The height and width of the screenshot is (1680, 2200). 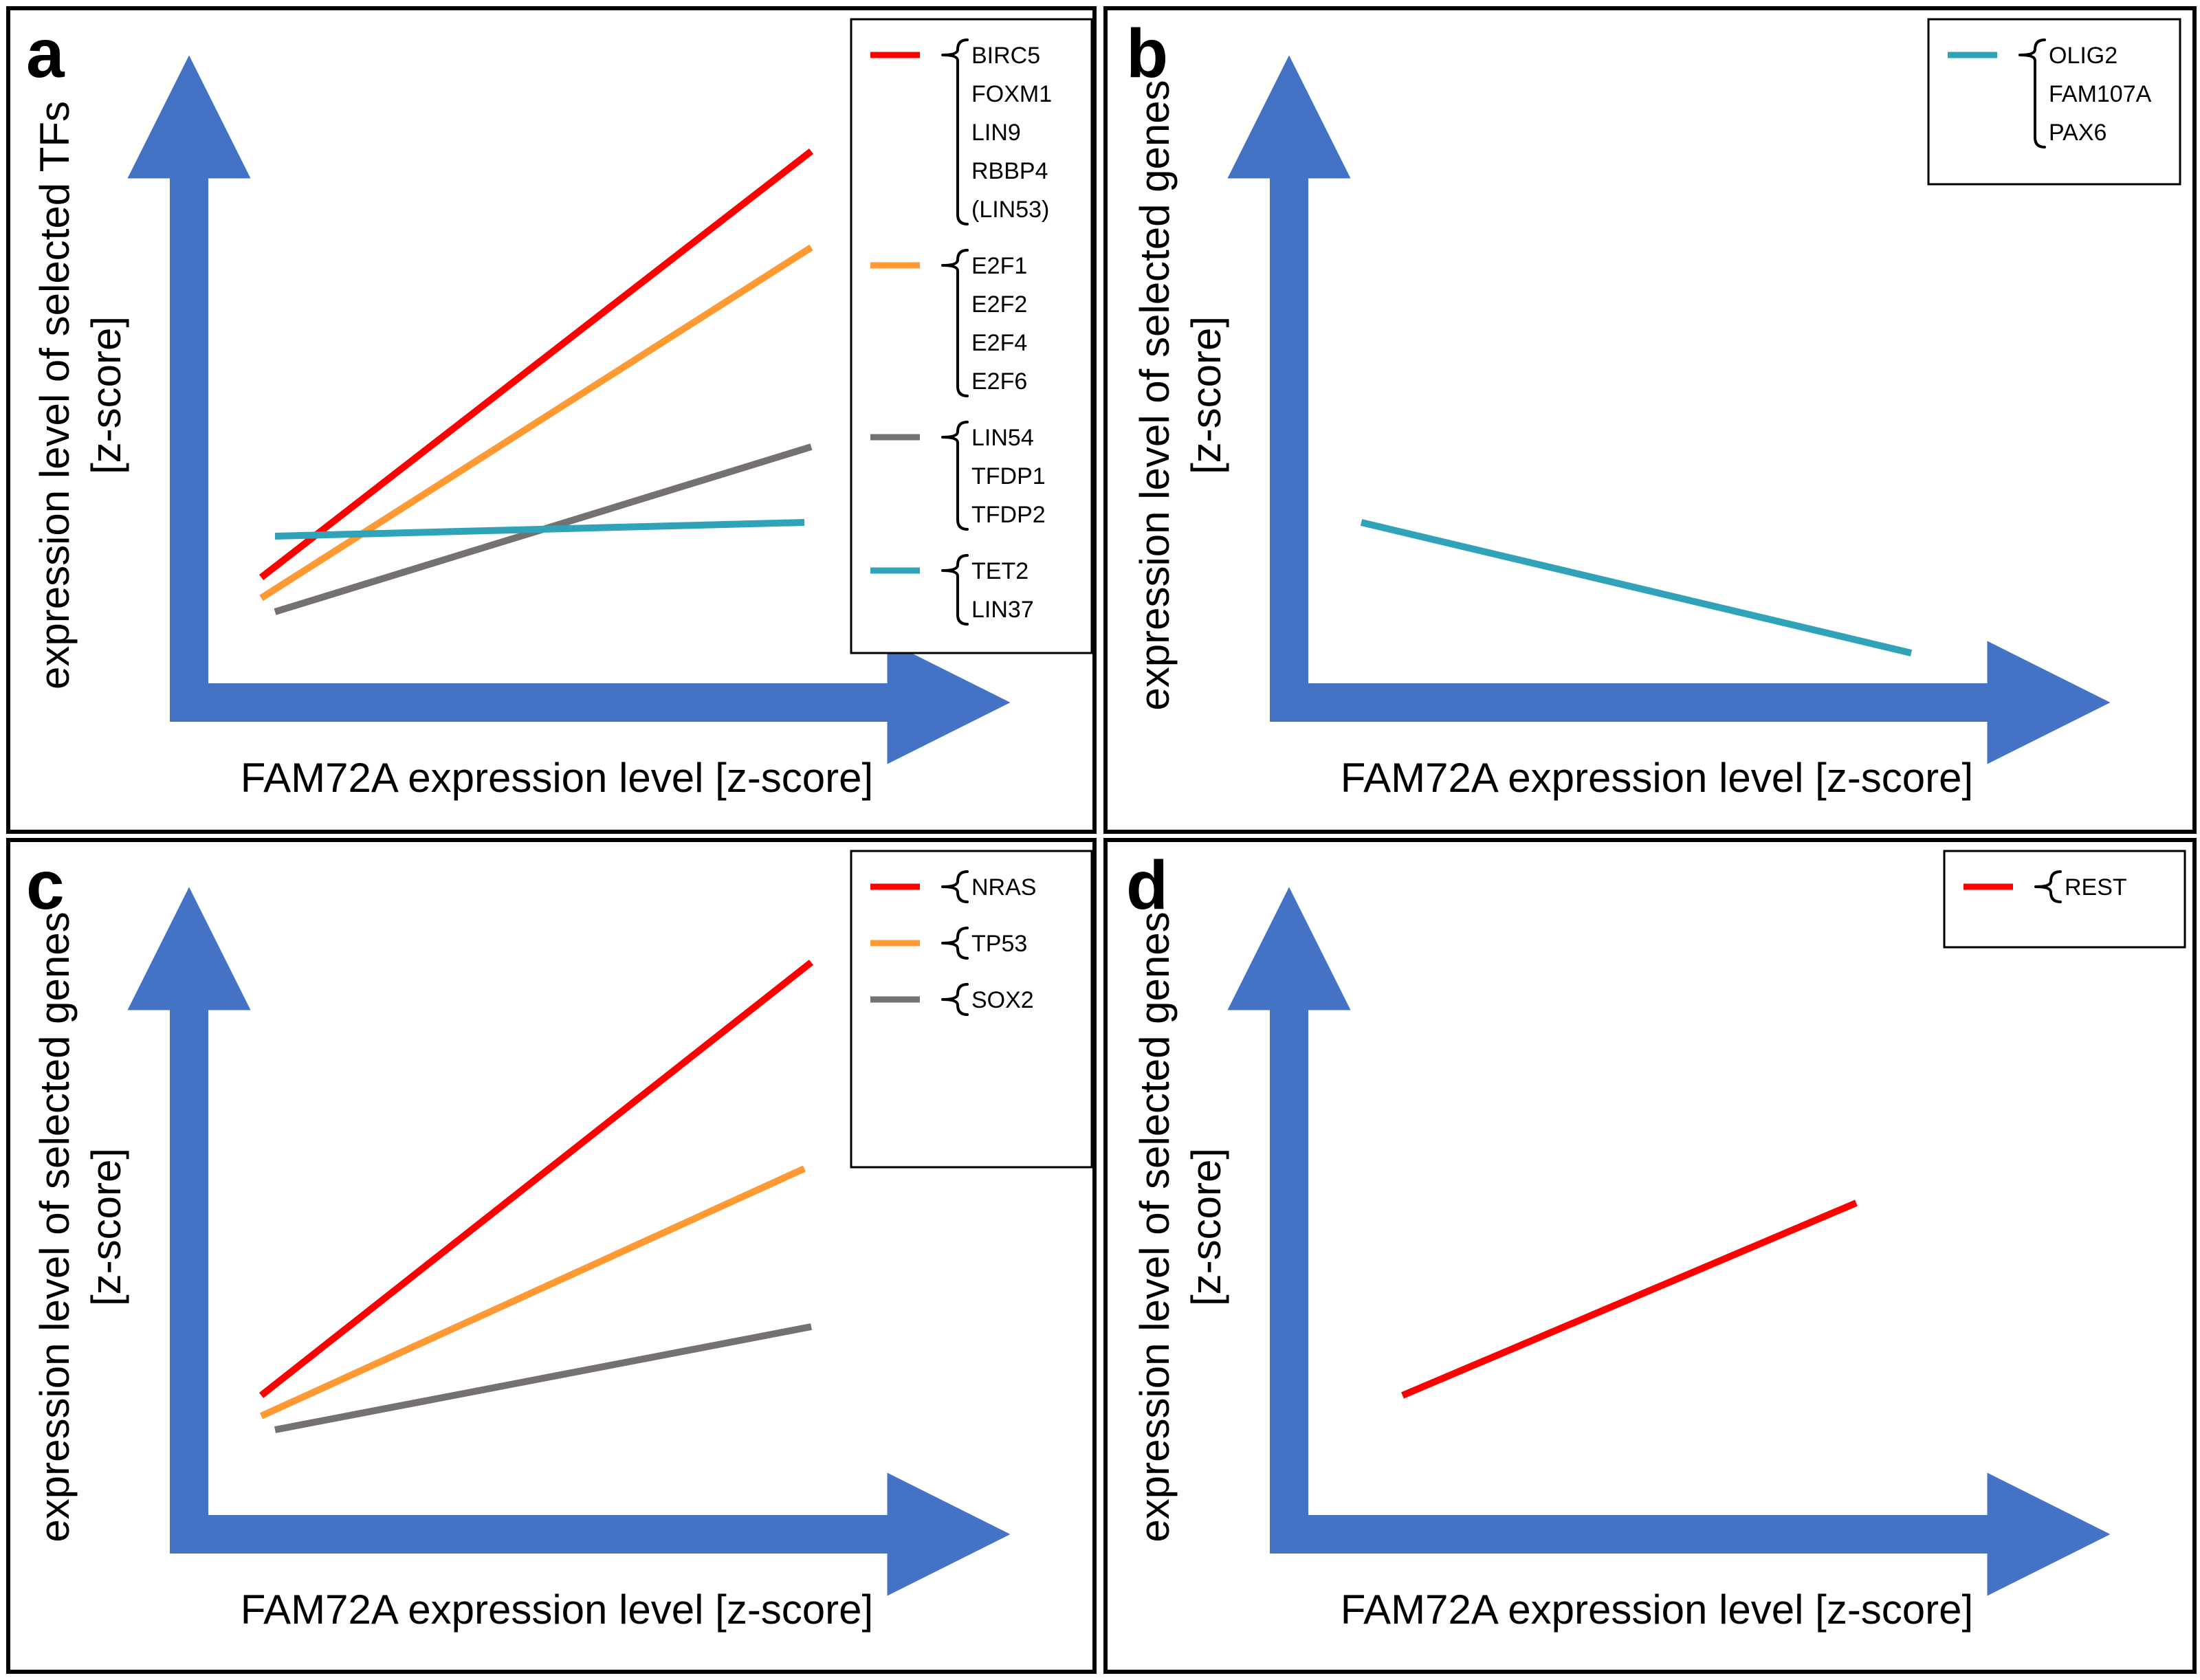 What do you see at coordinates (1005, 56) in the screenshot?
I see `legend-label: BIRC5` at bounding box center [1005, 56].